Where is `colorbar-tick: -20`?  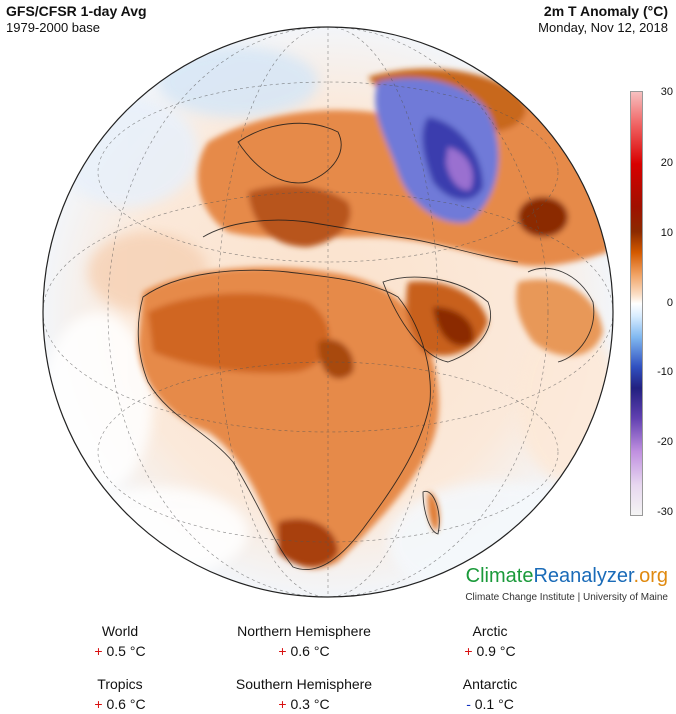 colorbar-tick: -20 is located at coordinates (665, 442).